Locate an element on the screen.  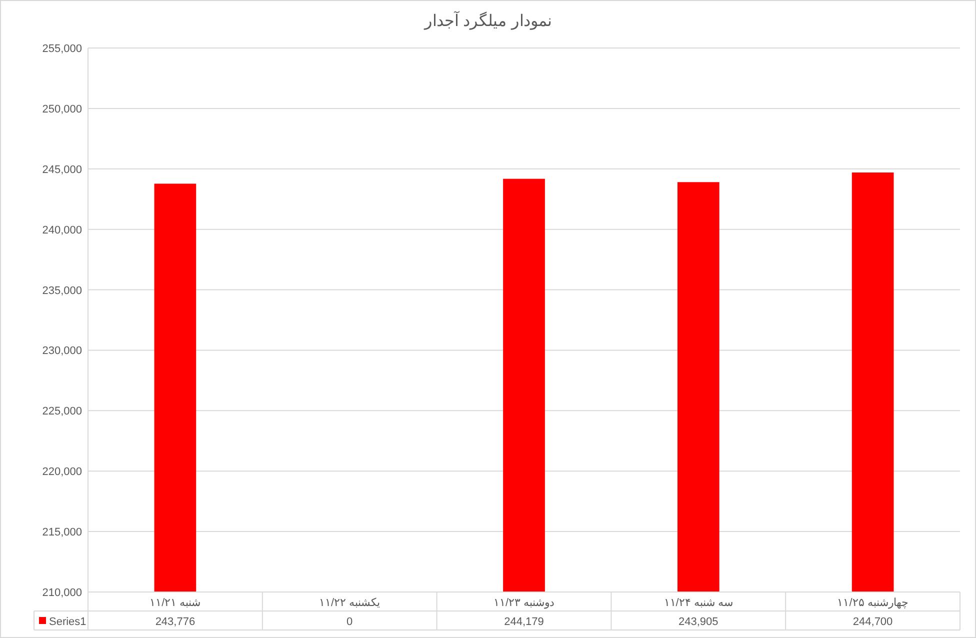
x-tick-label: چهارشنبه ۱۱/۲۵ is located at coordinates (872, 603).